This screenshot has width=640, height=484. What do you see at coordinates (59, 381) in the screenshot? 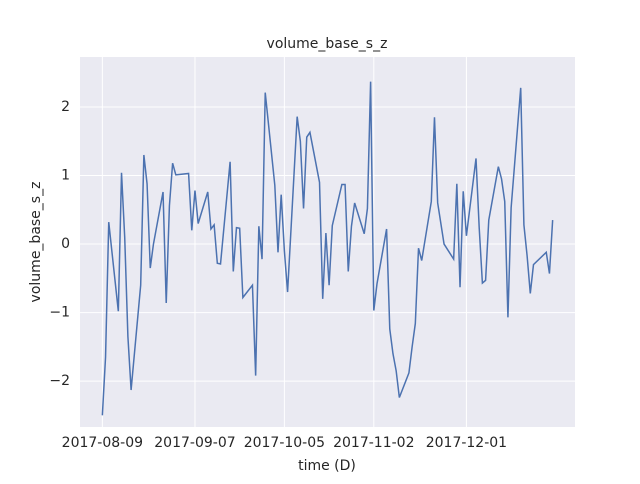
I see `y-tick-label: −2` at bounding box center [59, 381].